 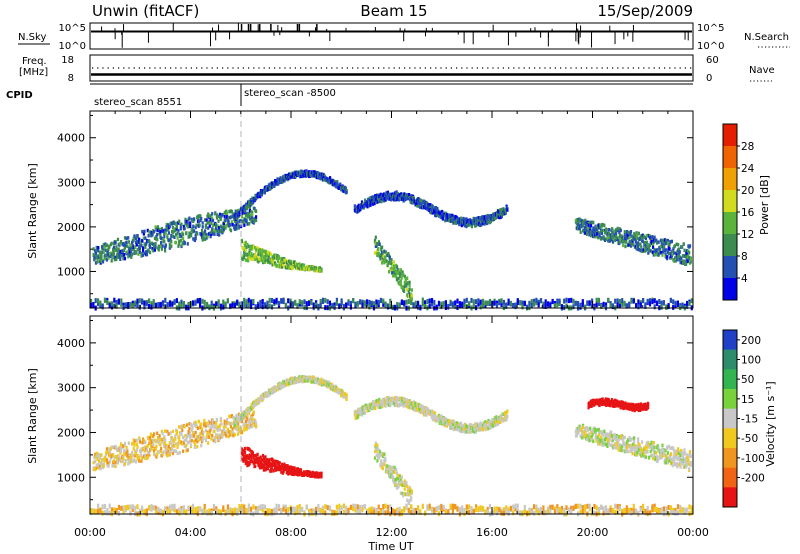 What do you see at coordinates (710, 46) in the screenshot?
I see `nsky-tick-bottom-right: 10^0` at bounding box center [710, 46].